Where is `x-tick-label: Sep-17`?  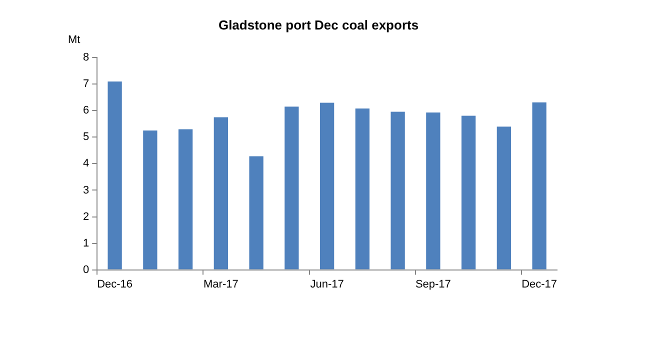
x-tick-label: Sep-17 is located at coordinates (433, 284).